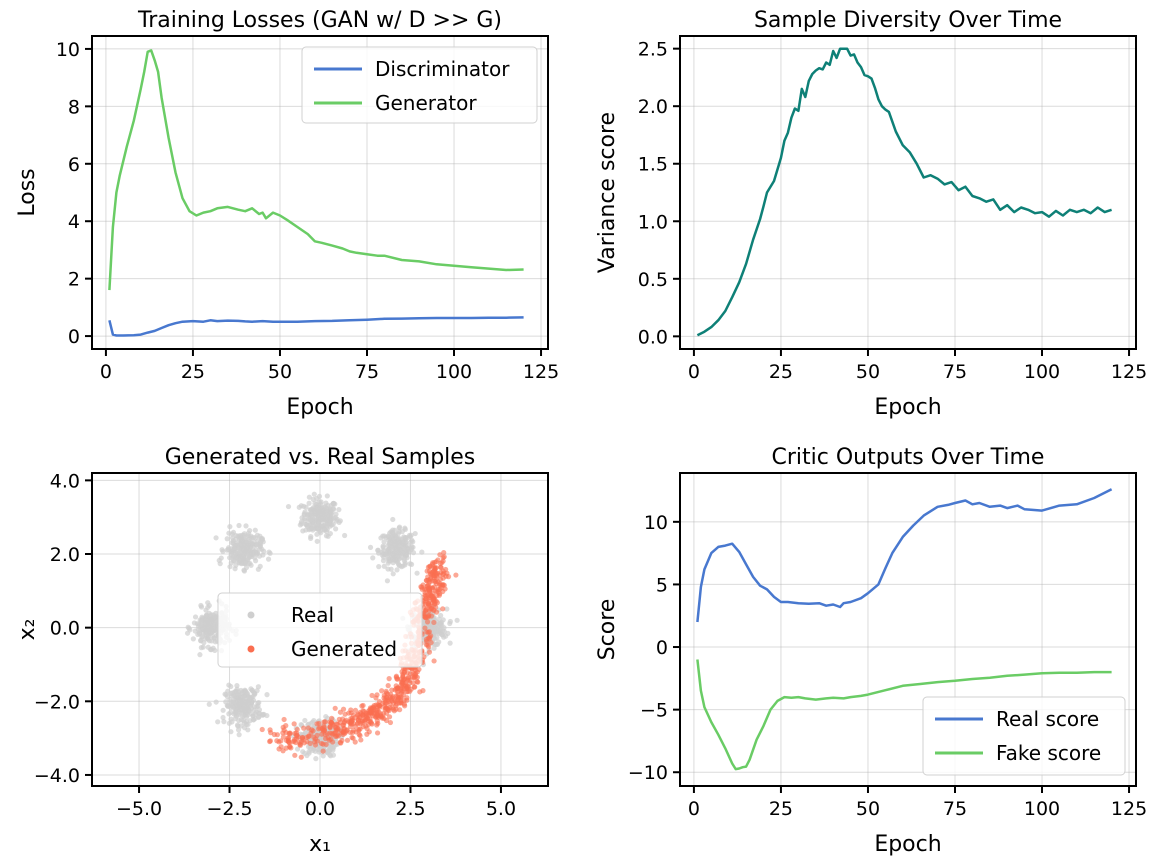 The width and height of the screenshot is (1165, 866). What do you see at coordinates (74, 165) in the screenshot?
I see `y-tick-label: 6` at bounding box center [74, 165].